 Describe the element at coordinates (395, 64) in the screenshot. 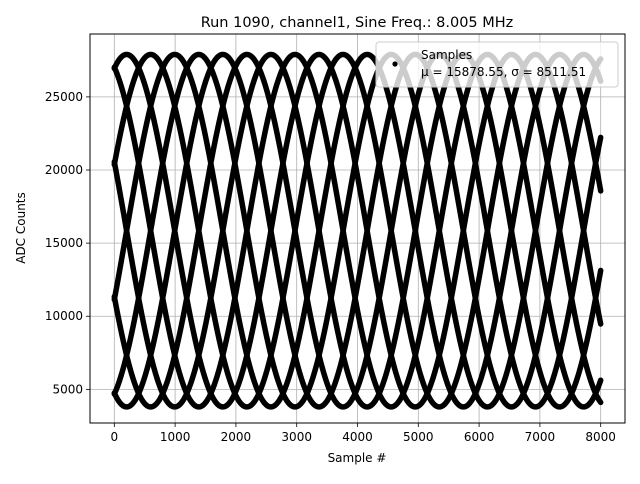

I see `legend-marker` at that location.